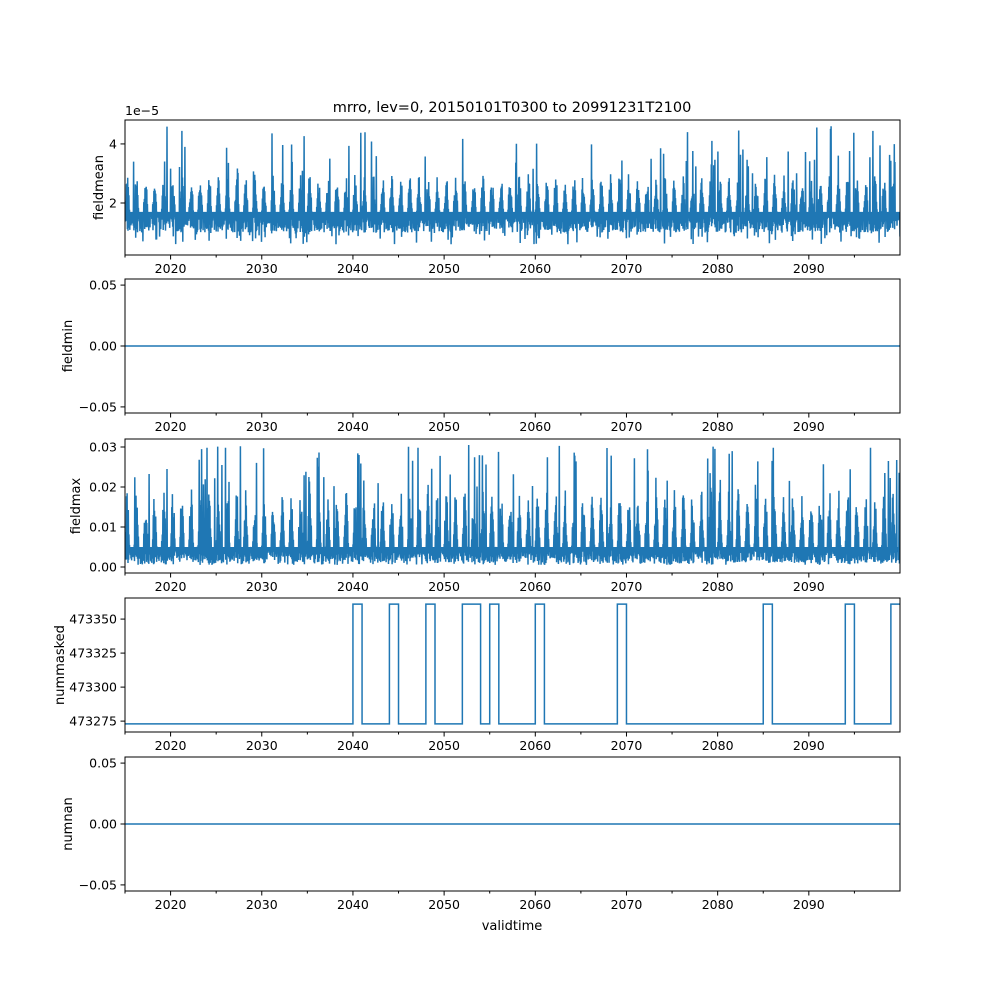 This screenshot has height=1000, width=1000. I want to click on fieldmean-line, so click(512, 185).